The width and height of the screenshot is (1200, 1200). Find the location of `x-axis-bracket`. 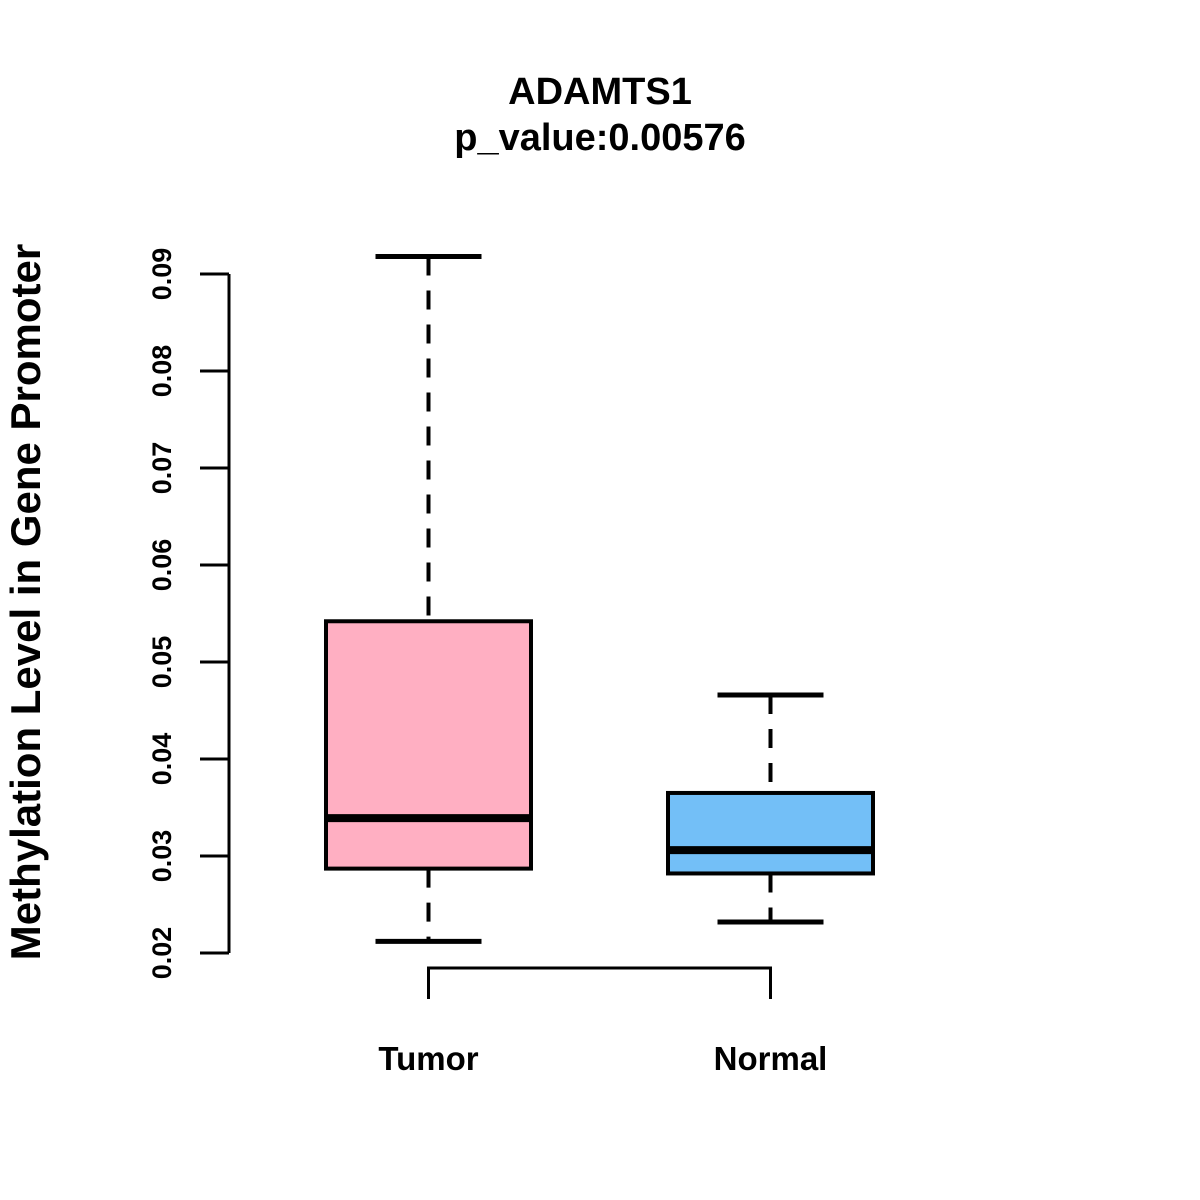

x-axis-bracket is located at coordinates (599, 982).